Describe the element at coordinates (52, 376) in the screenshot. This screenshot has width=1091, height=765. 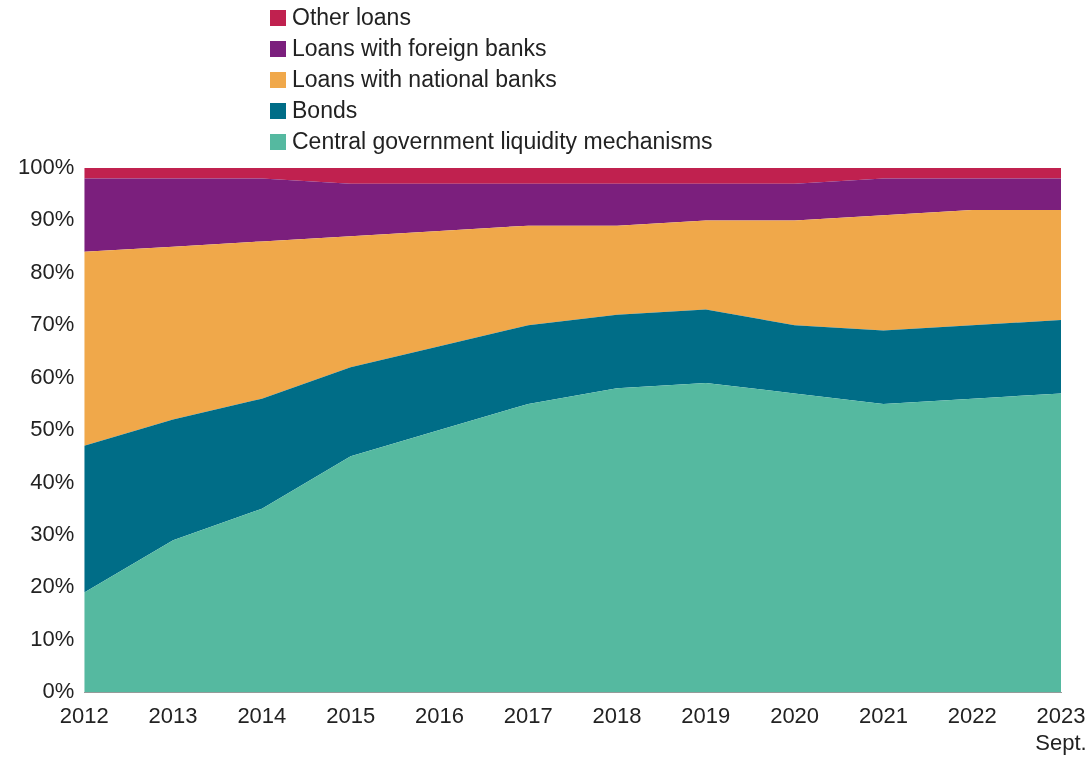
I see `y-tick-label: 60%` at that location.